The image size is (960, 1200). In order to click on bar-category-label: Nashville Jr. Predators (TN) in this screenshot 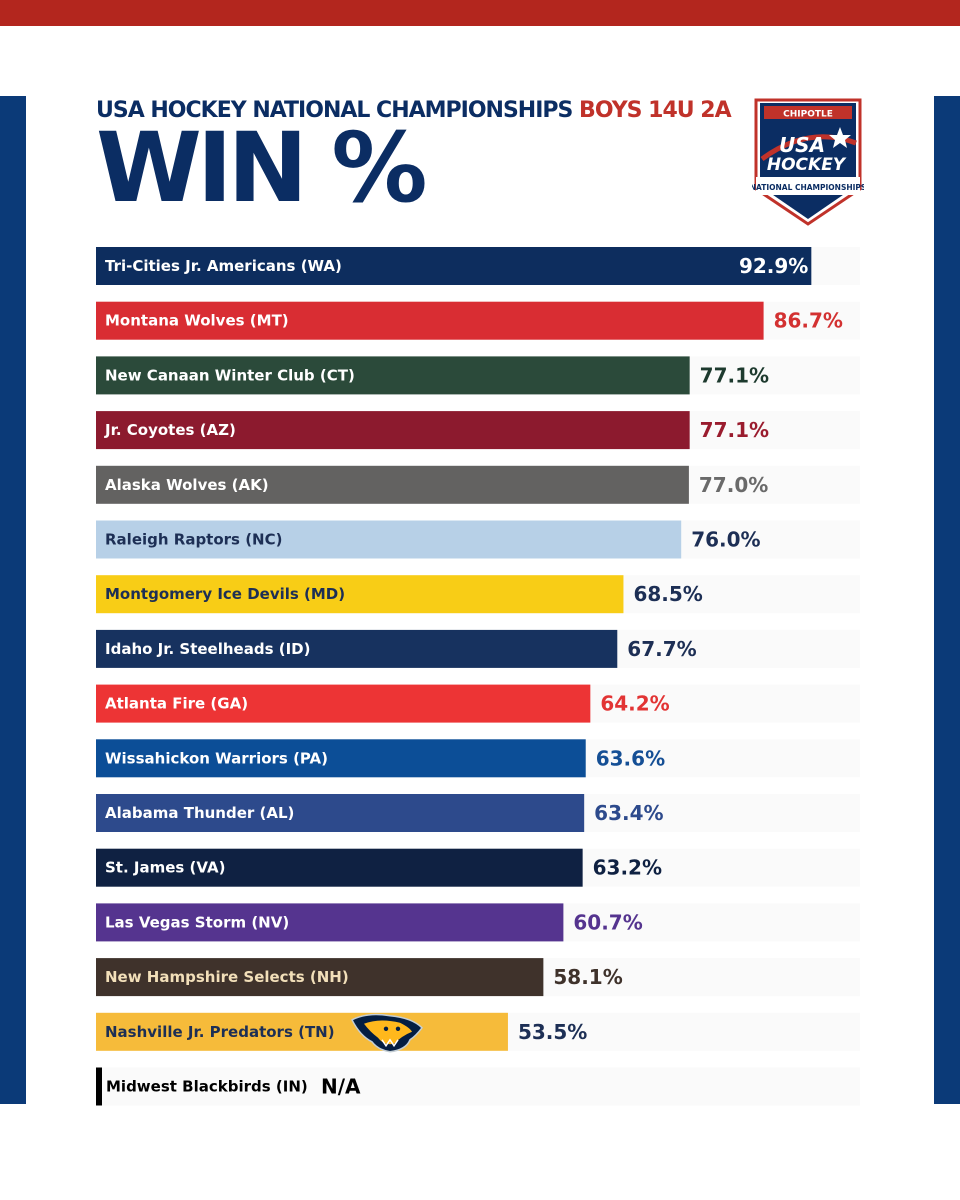, I will do `click(220, 1032)`.